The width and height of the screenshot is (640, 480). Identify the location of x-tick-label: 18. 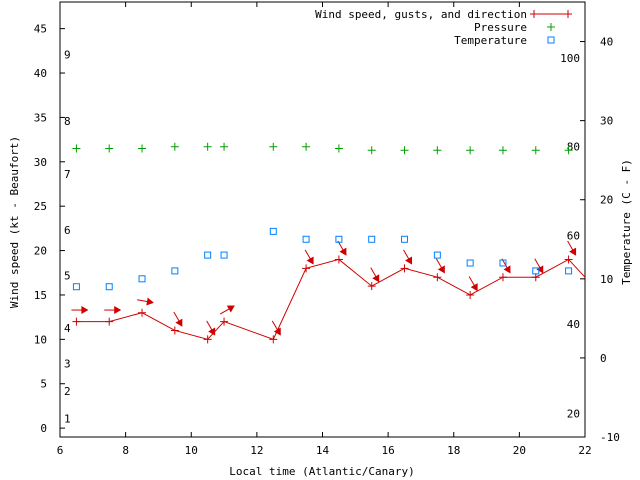
(453, 450).